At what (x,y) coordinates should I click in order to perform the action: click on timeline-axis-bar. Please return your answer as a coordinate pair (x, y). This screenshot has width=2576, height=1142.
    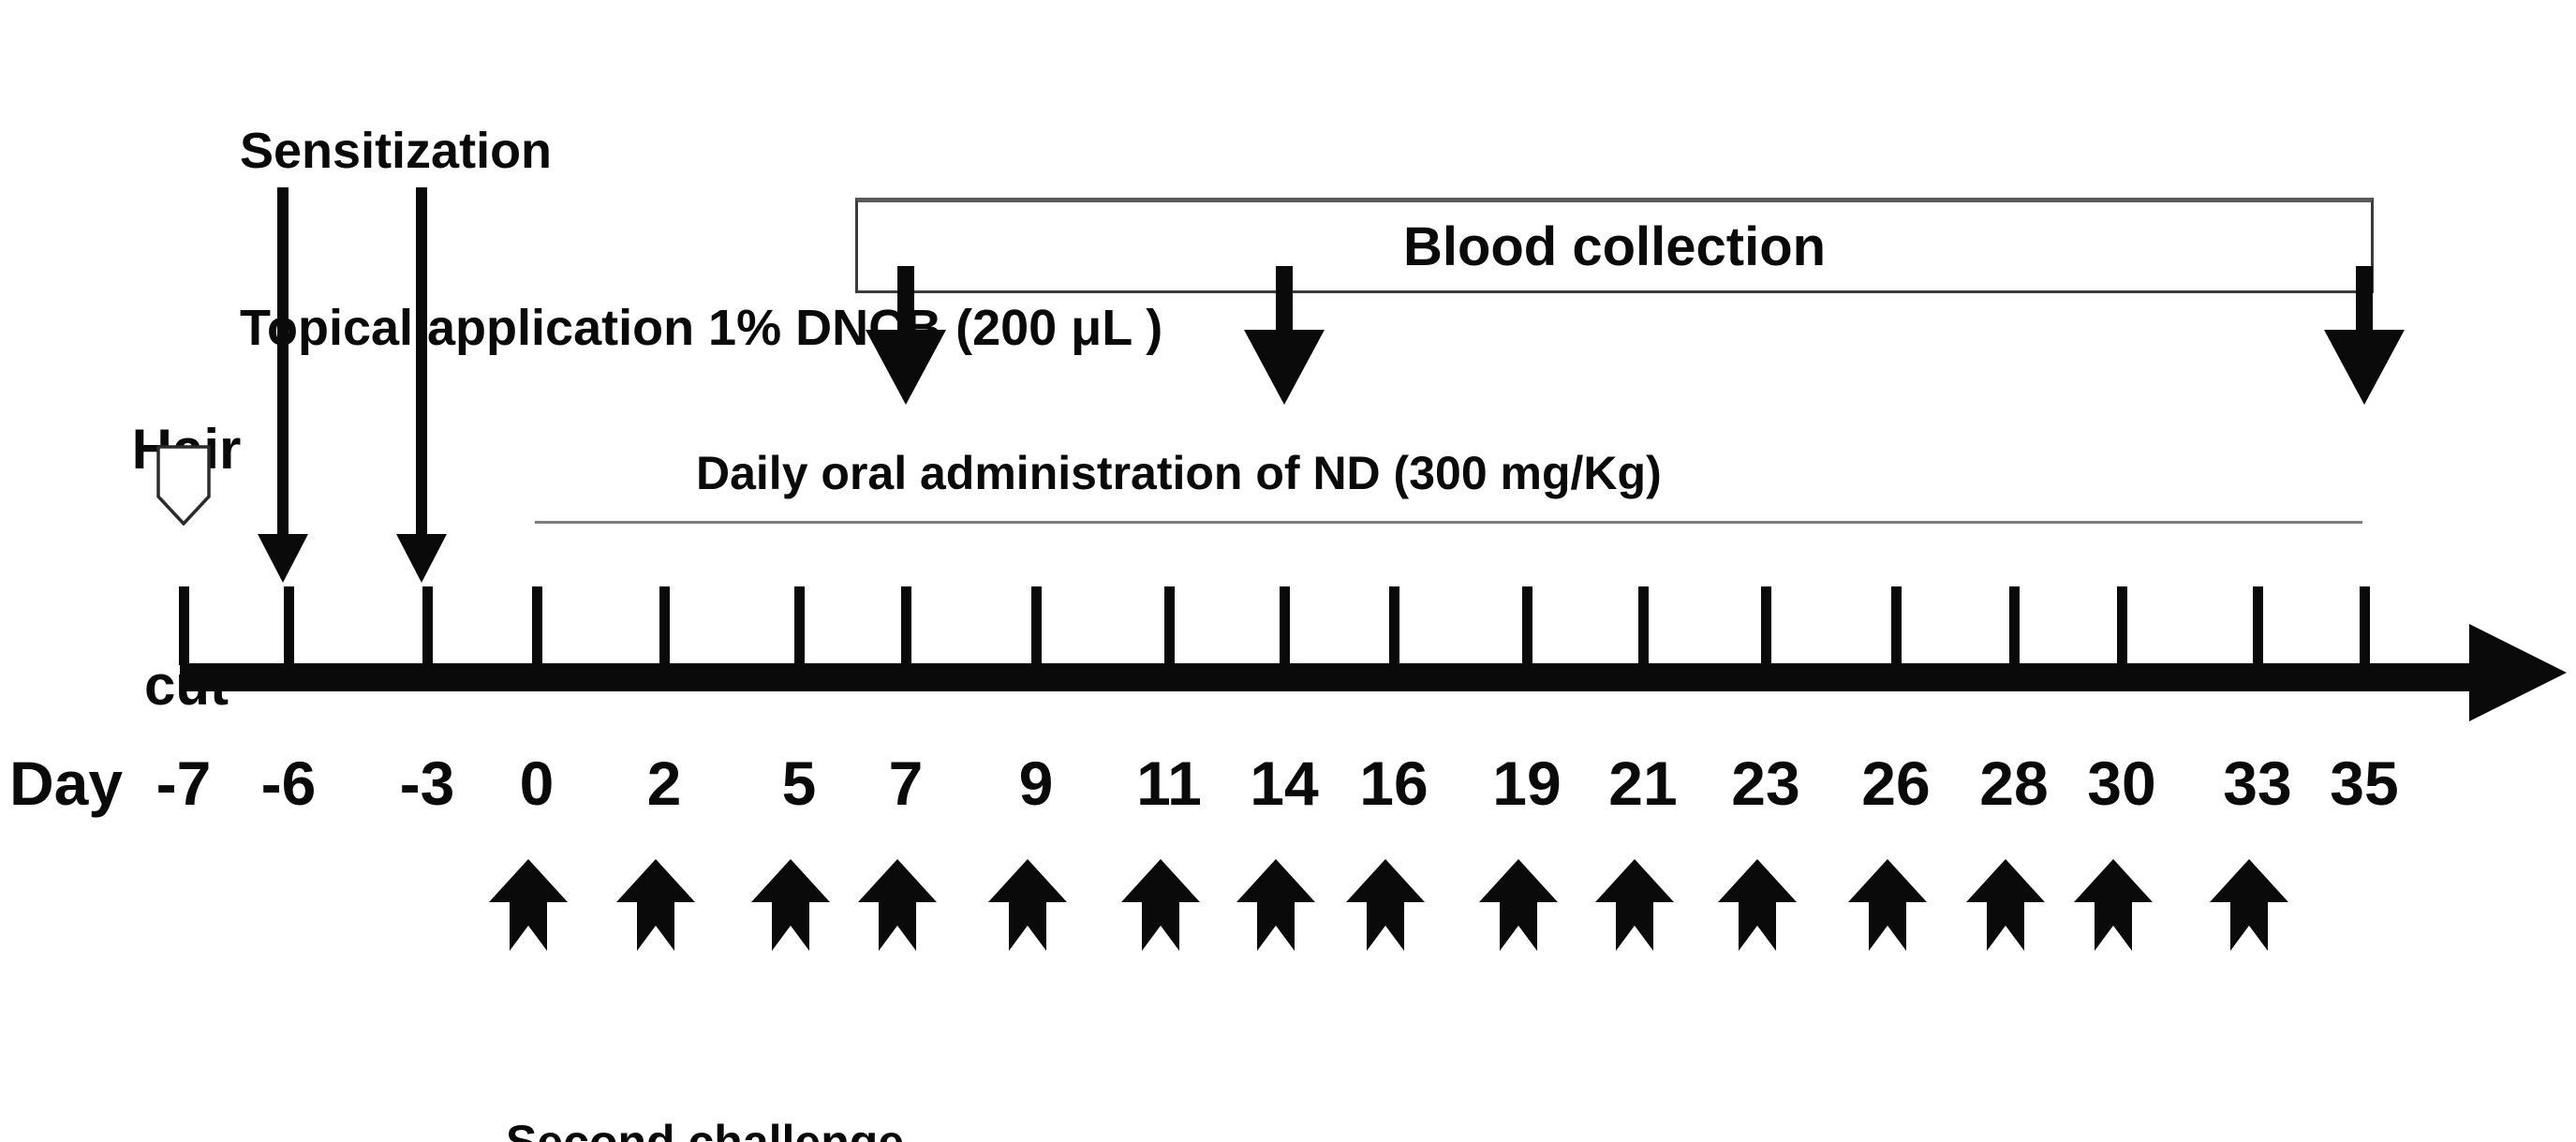
    Looking at the image, I should click on (1327, 677).